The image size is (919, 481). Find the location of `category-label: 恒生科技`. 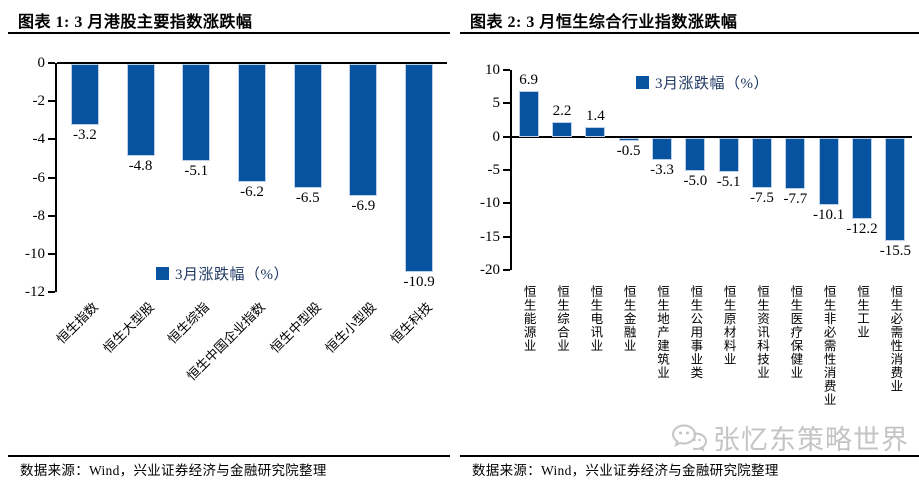

category-label: 恒生科技 is located at coordinates (411, 323).